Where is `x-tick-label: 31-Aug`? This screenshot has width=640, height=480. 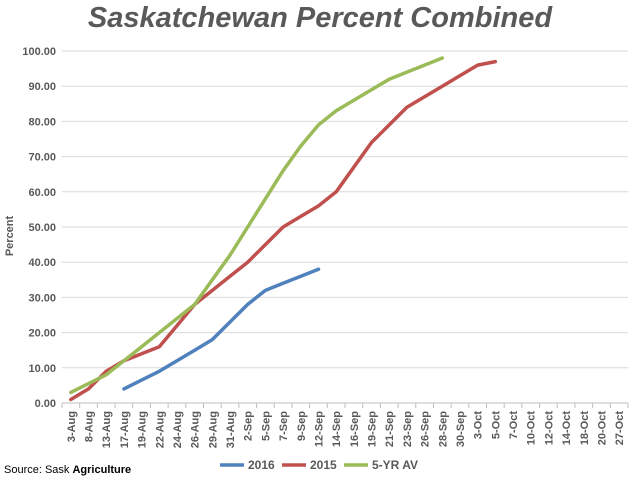
x-tick-label: 31-Aug is located at coordinates (231, 429).